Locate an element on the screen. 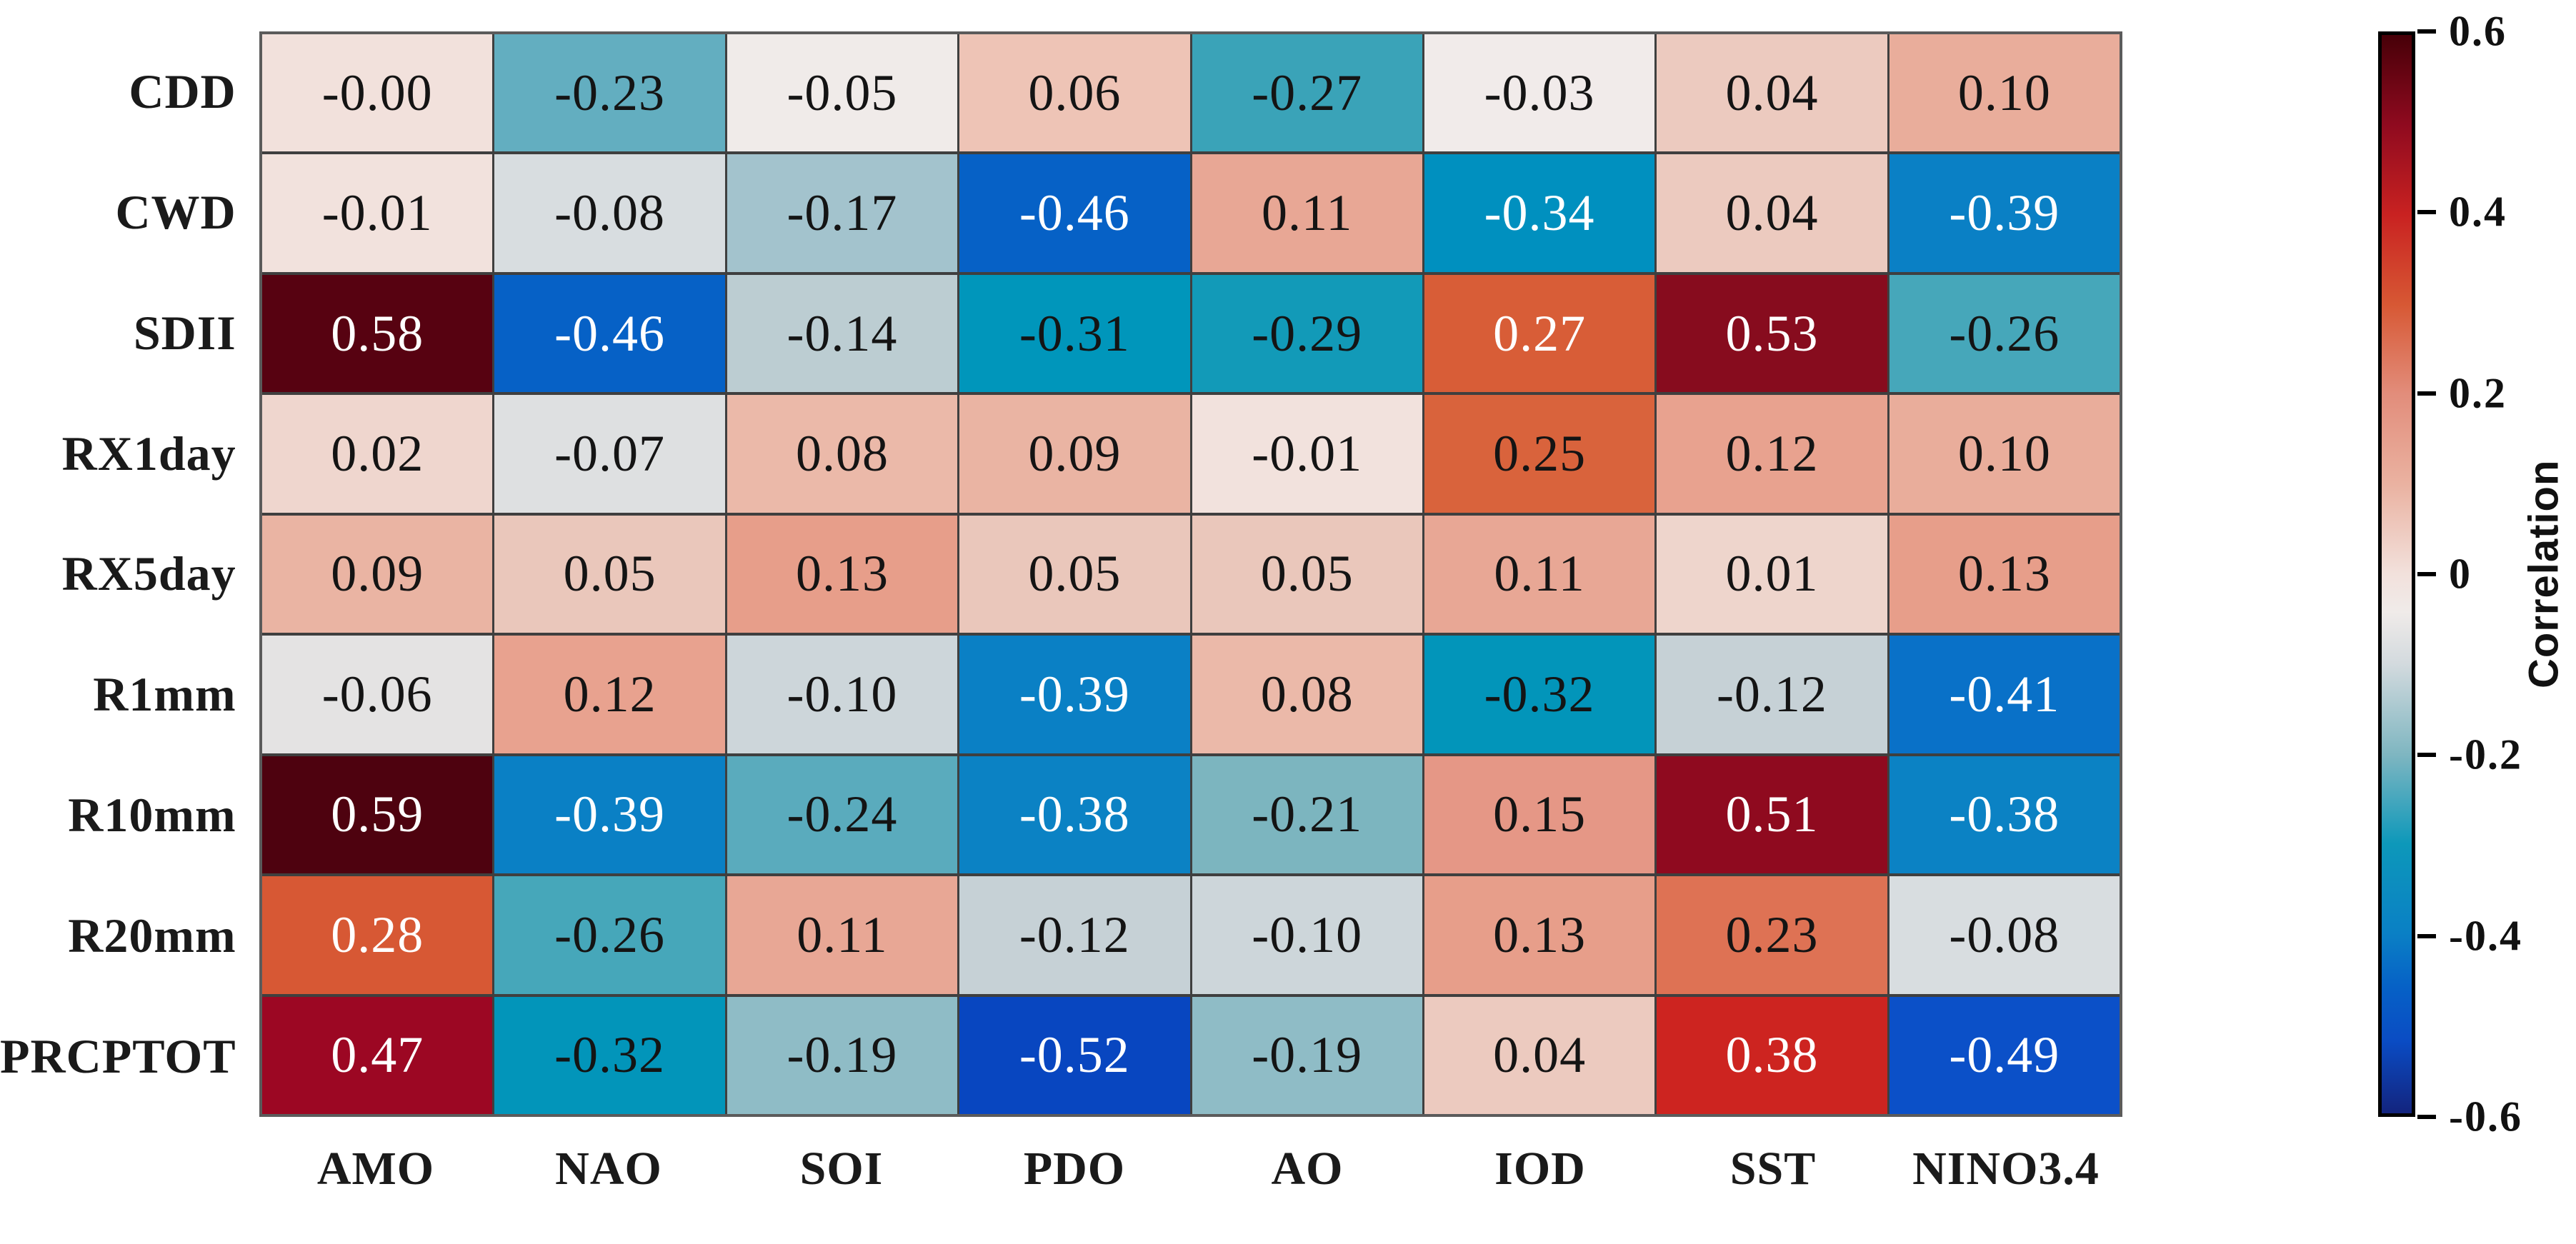 The width and height of the screenshot is (2576, 1244). column-label-sst: SST is located at coordinates (1773, 1169).